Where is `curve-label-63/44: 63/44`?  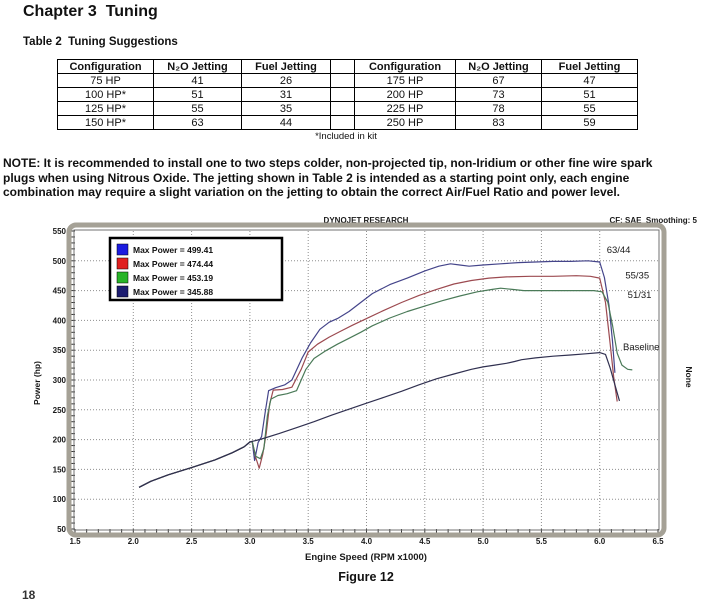 curve-label-63/44: 63/44 is located at coordinates (619, 250).